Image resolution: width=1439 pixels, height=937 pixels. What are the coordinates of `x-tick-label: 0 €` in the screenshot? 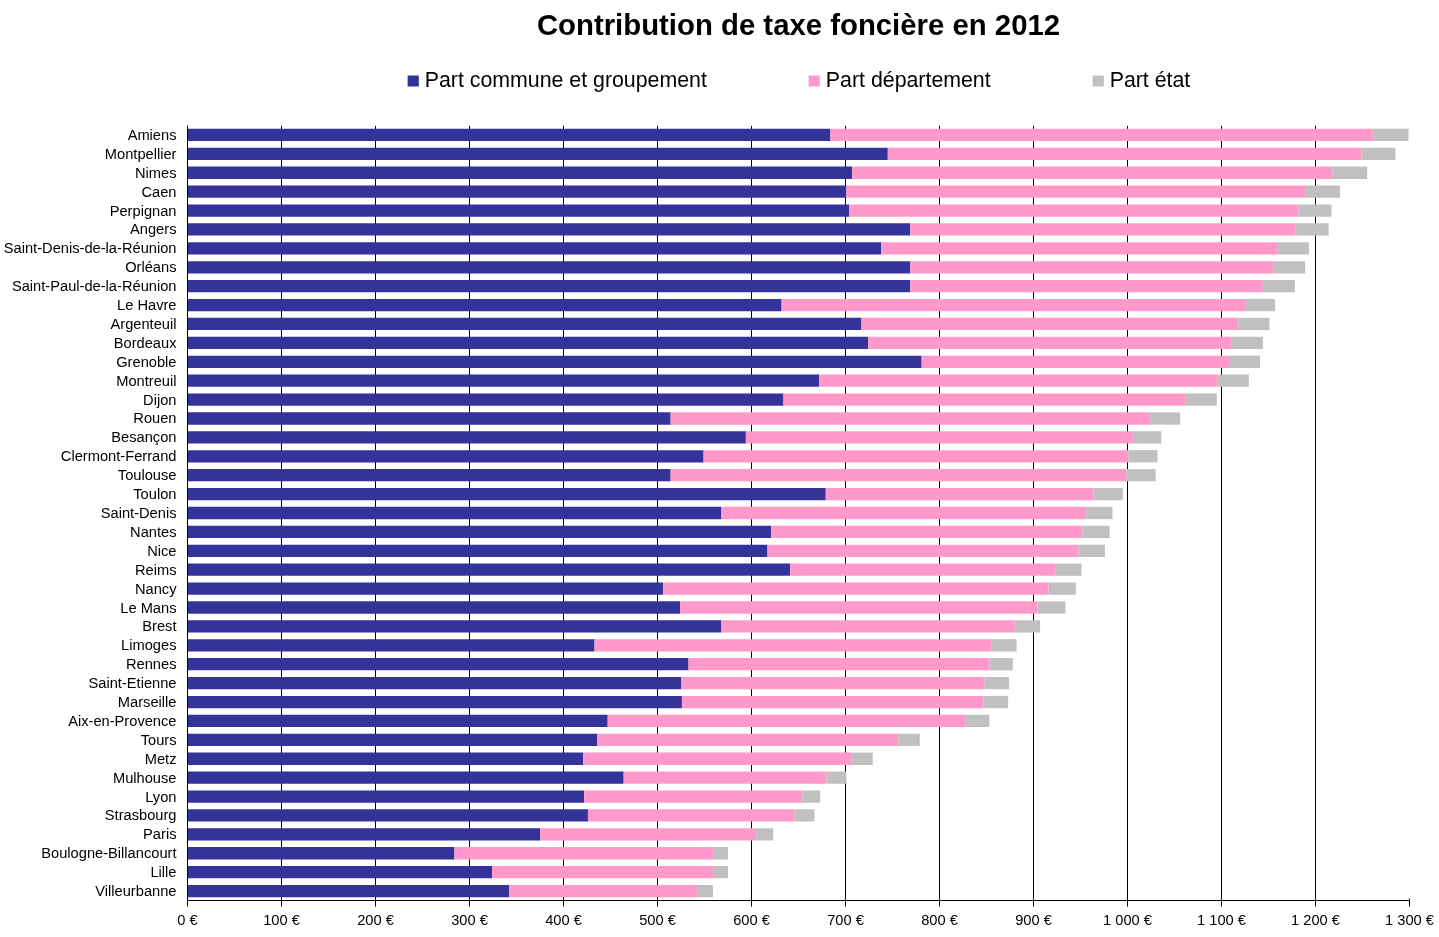 It's located at (187, 919).